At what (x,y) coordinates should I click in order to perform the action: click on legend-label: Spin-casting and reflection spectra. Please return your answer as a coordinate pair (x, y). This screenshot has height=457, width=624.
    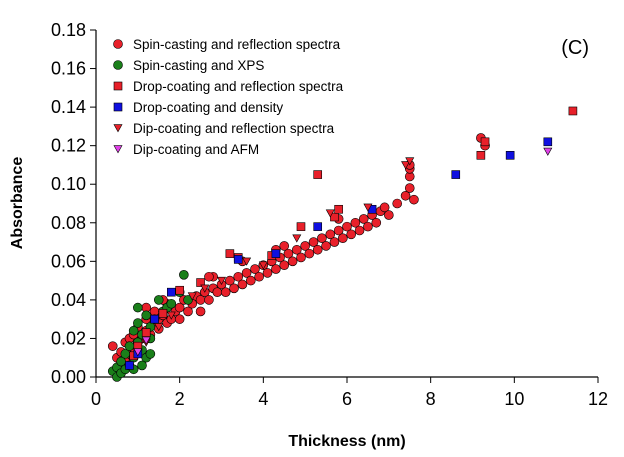
    Looking at the image, I should click on (237, 44).